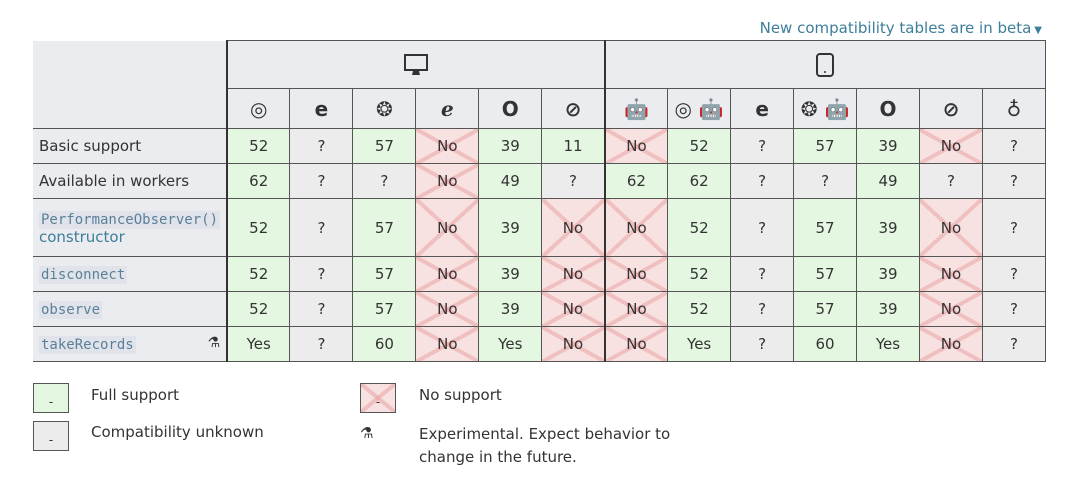  Describe the element at coordinates (130, 146) in the screenshot. I see `feature-name: Basic support` at that location.